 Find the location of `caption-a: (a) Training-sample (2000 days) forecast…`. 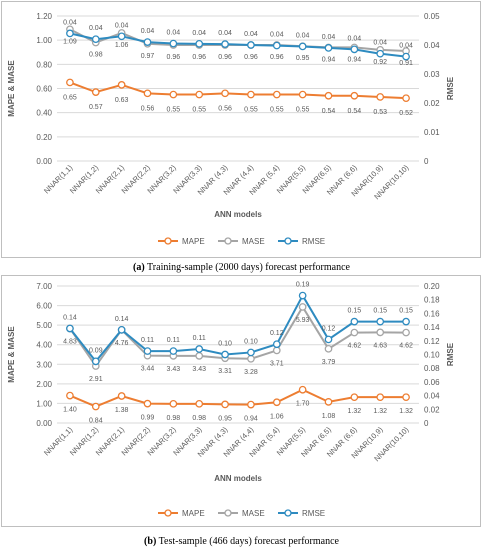

caption-a: (a) Training-sample (2000 days) forecast… is located at coordinates (241, 267).